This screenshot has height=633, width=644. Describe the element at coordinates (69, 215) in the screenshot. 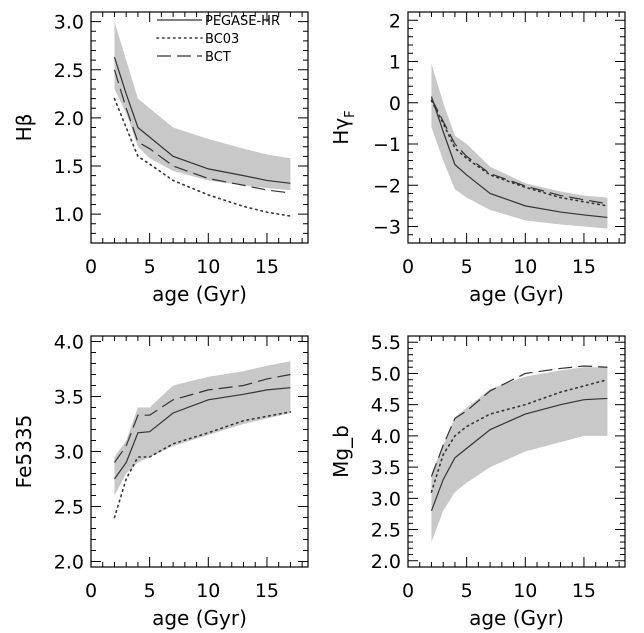

I see `y-tick-label: 1.0` at that location.